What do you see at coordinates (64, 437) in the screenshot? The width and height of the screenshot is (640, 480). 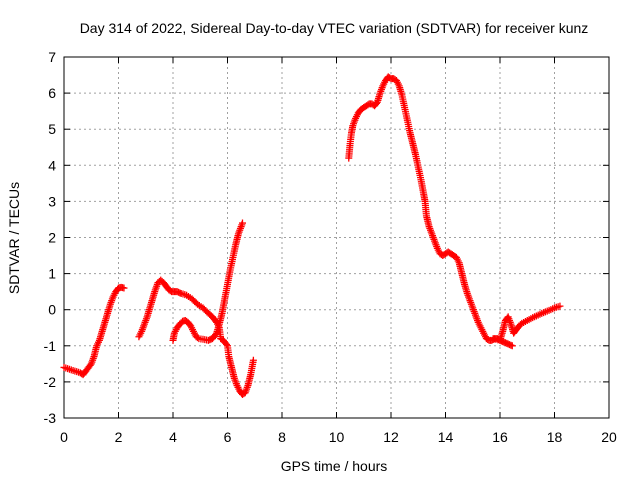 I see `x-tick-label: 0` at bounding box center [64, 437].